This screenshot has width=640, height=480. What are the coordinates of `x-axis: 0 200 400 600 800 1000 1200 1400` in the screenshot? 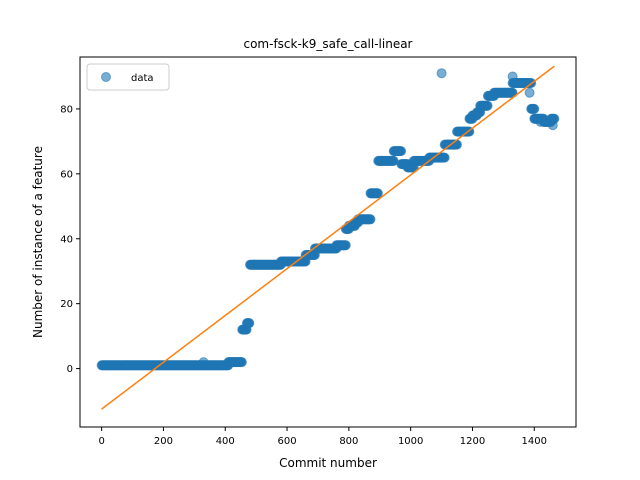 It's located at (322, 437).